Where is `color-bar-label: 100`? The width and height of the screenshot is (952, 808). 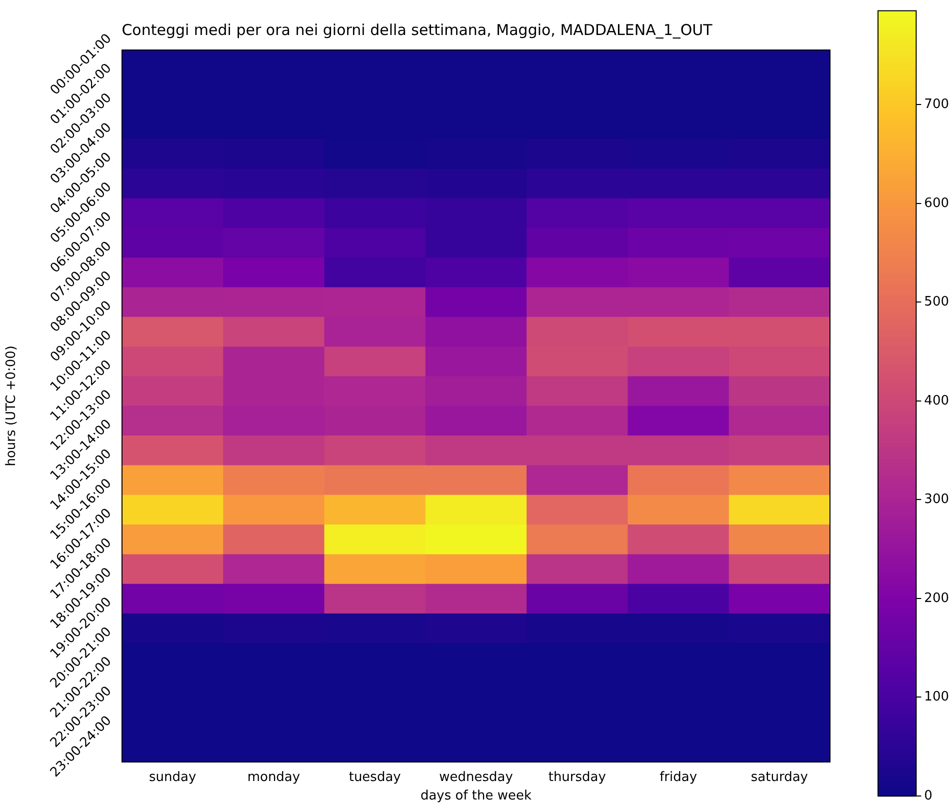
color-bar-label: 100 is located at coordinates (937, 697).